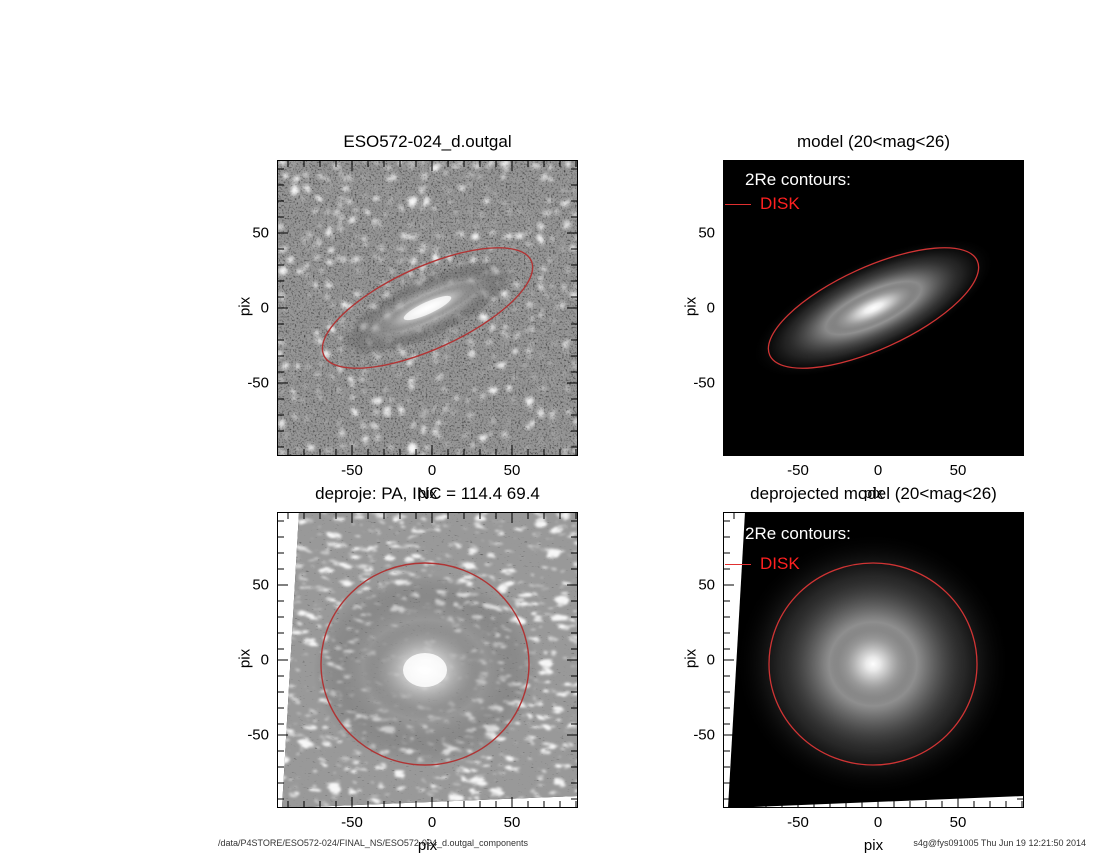  What do you see at coordinates (706, 233) in the screenshot?
I see `ytick-model-0: 50` at bounding box center [706, 233].